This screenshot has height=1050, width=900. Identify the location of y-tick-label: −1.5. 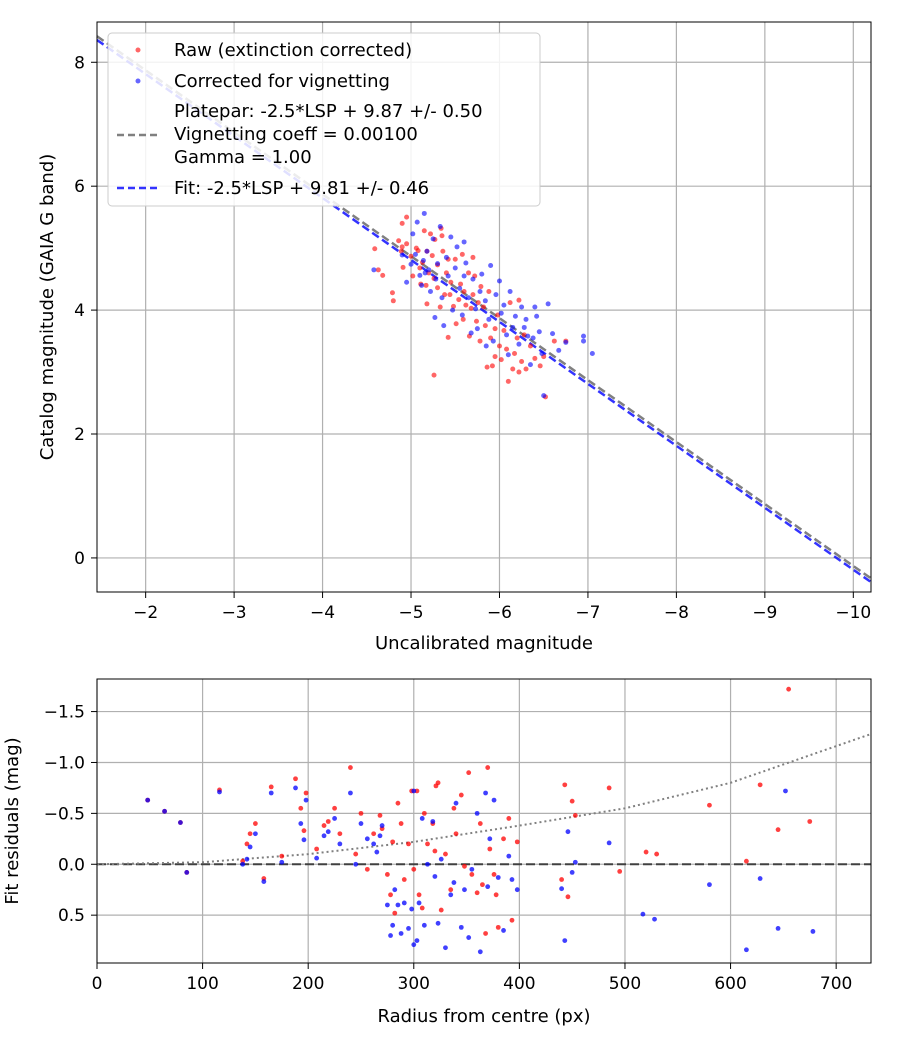
(64, 713).